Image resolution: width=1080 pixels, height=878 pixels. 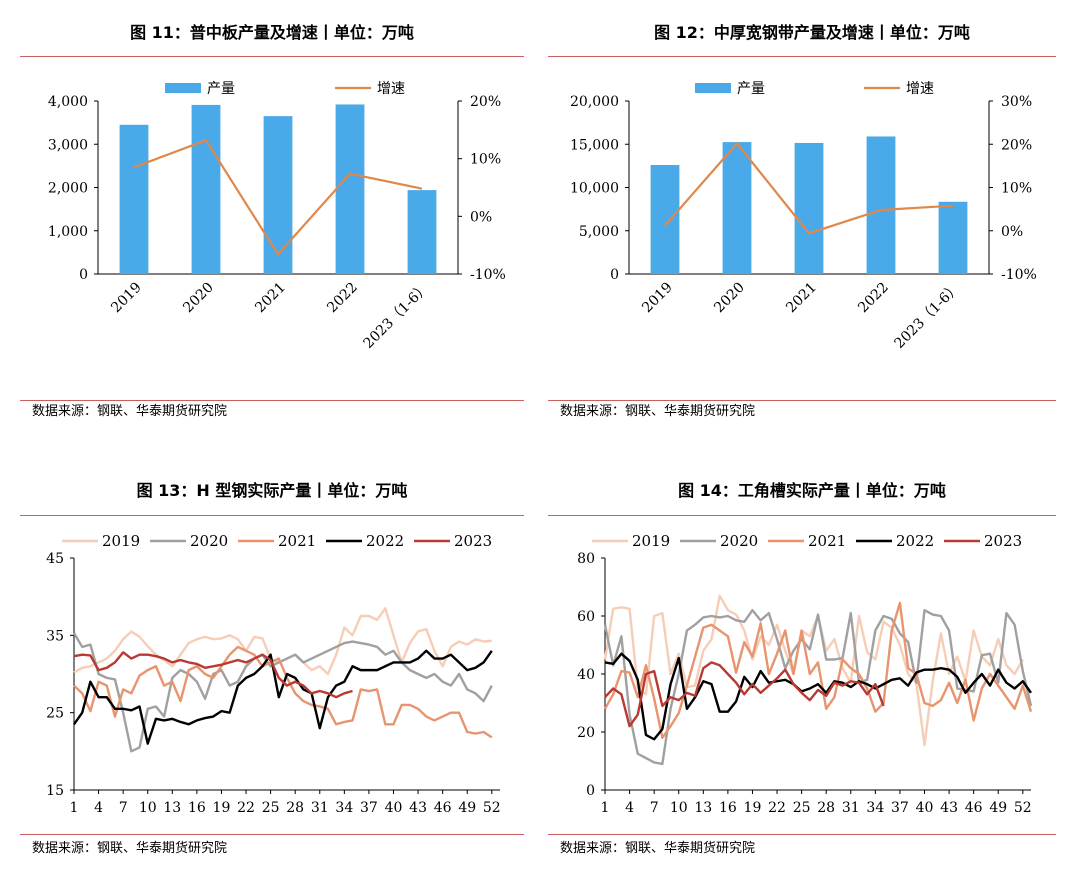 I want to click on x-tick-label: 7, so click(x=654, y=808).